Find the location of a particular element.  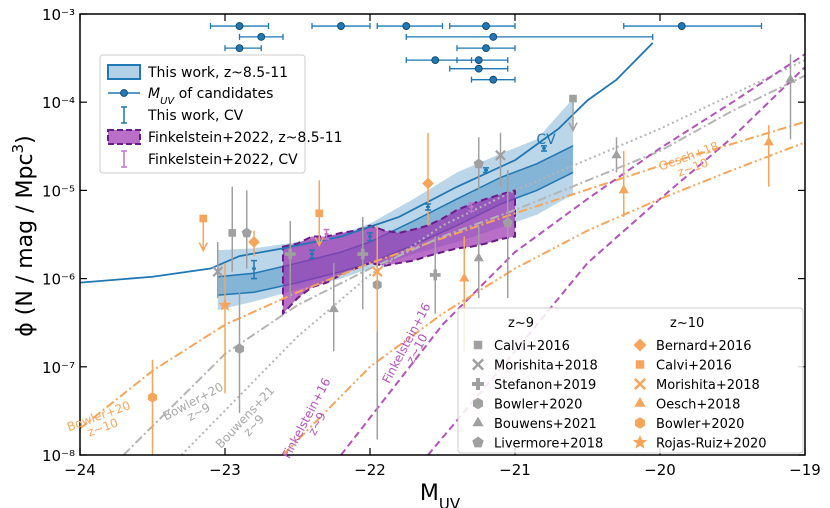

x-tick-label: −24 is located at coordinates (80, 470).